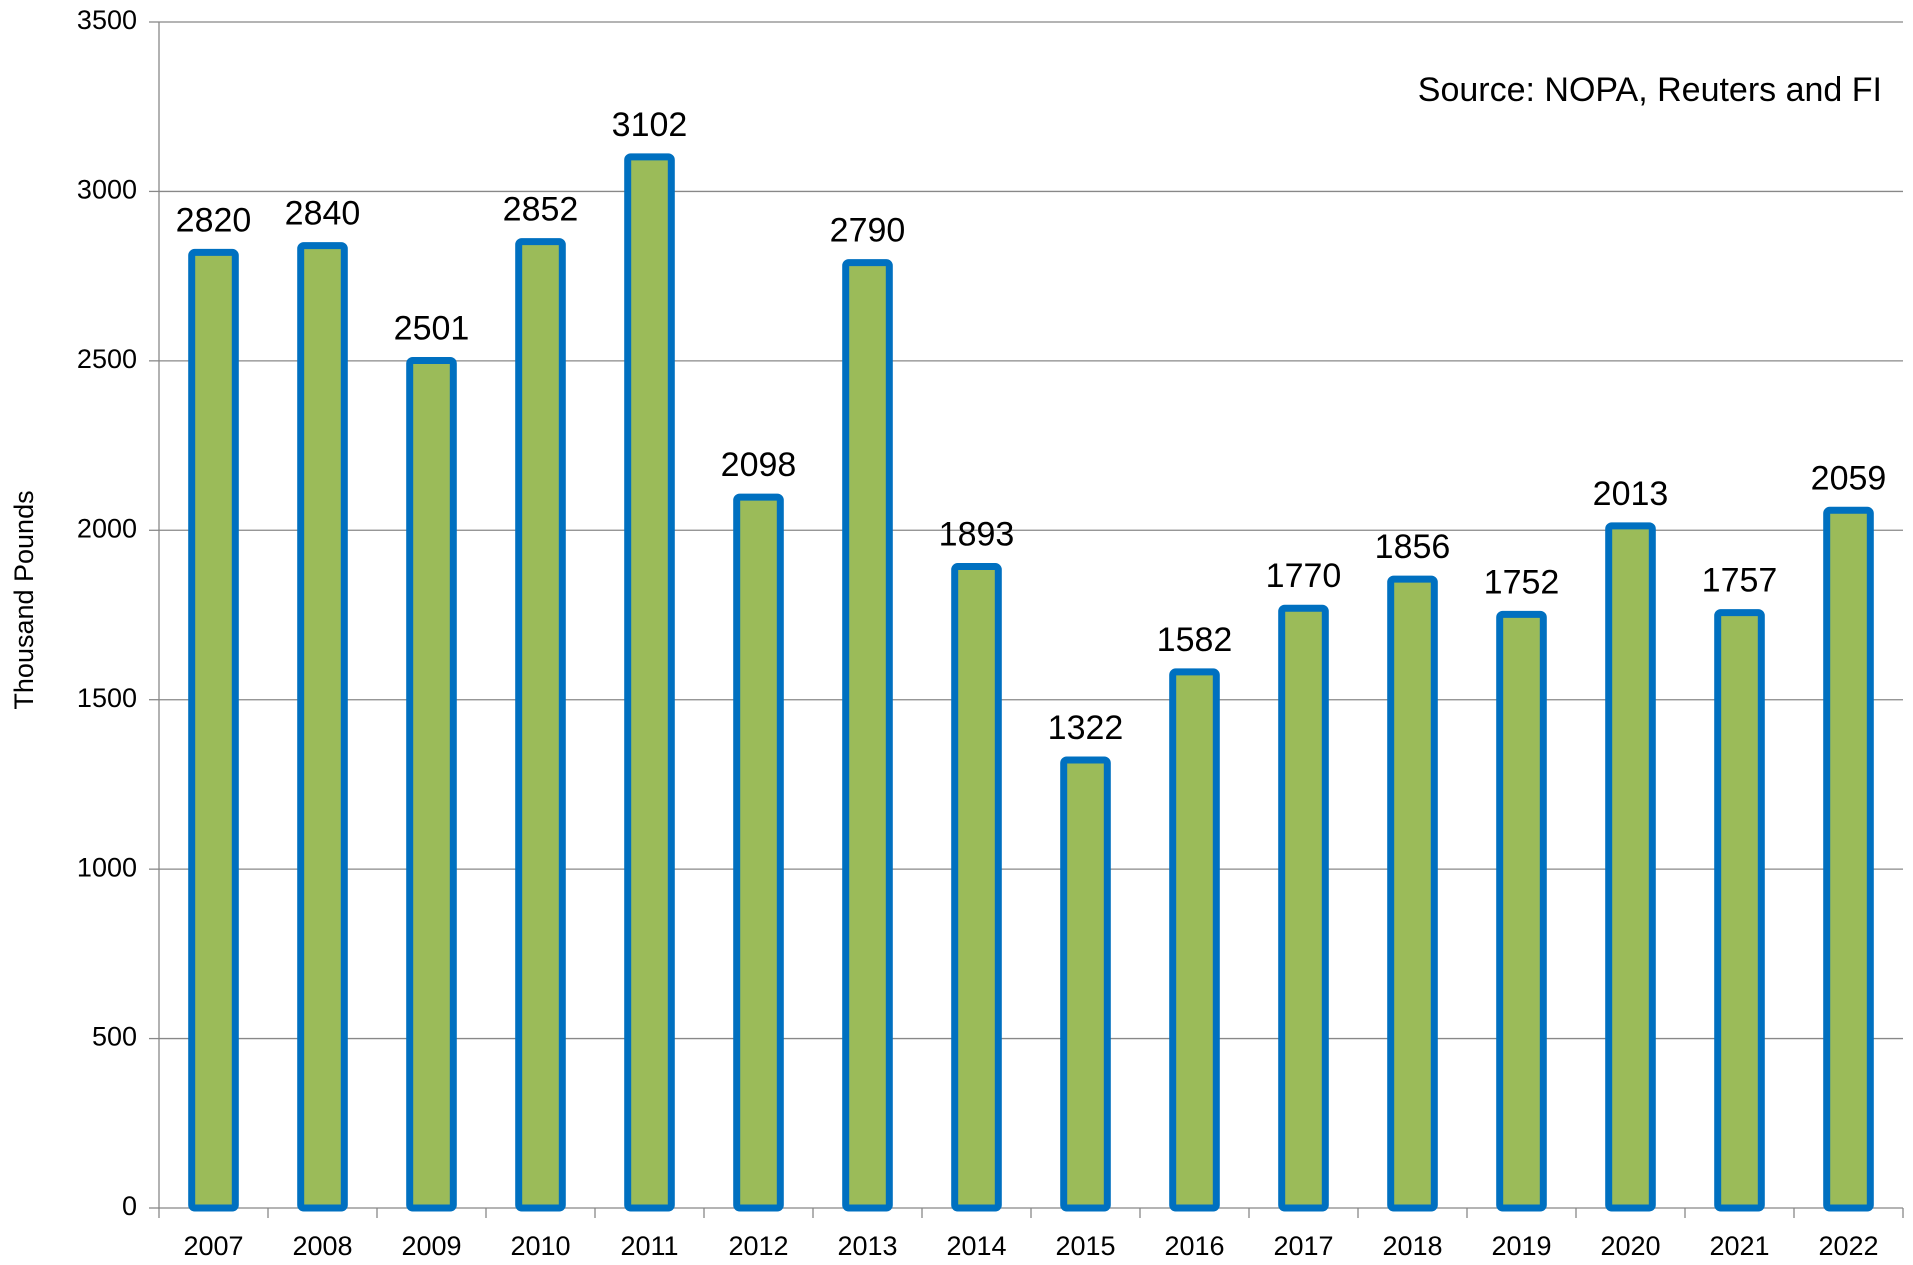 This screenshot has height=1265, width=1913. I want to click on y-tick-label: 0, so click(129, 1206).